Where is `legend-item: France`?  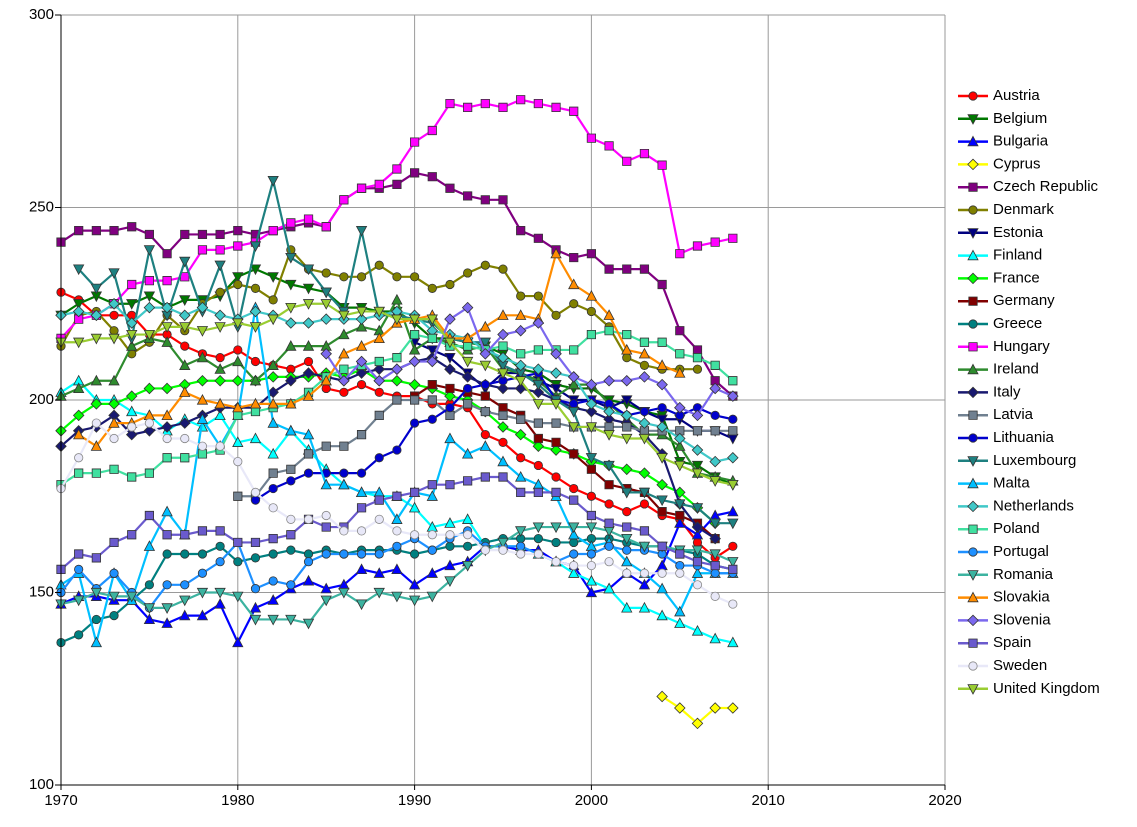 legend-item: France is located at coordinates (999, 277).